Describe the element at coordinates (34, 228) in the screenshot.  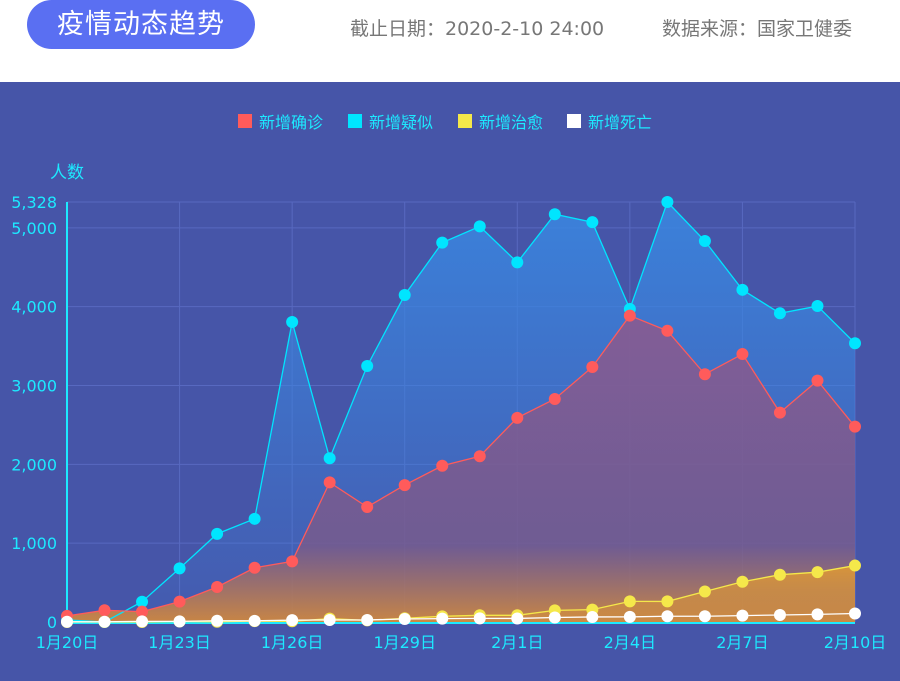
I see `y-tick-label: 5,000` at that location.